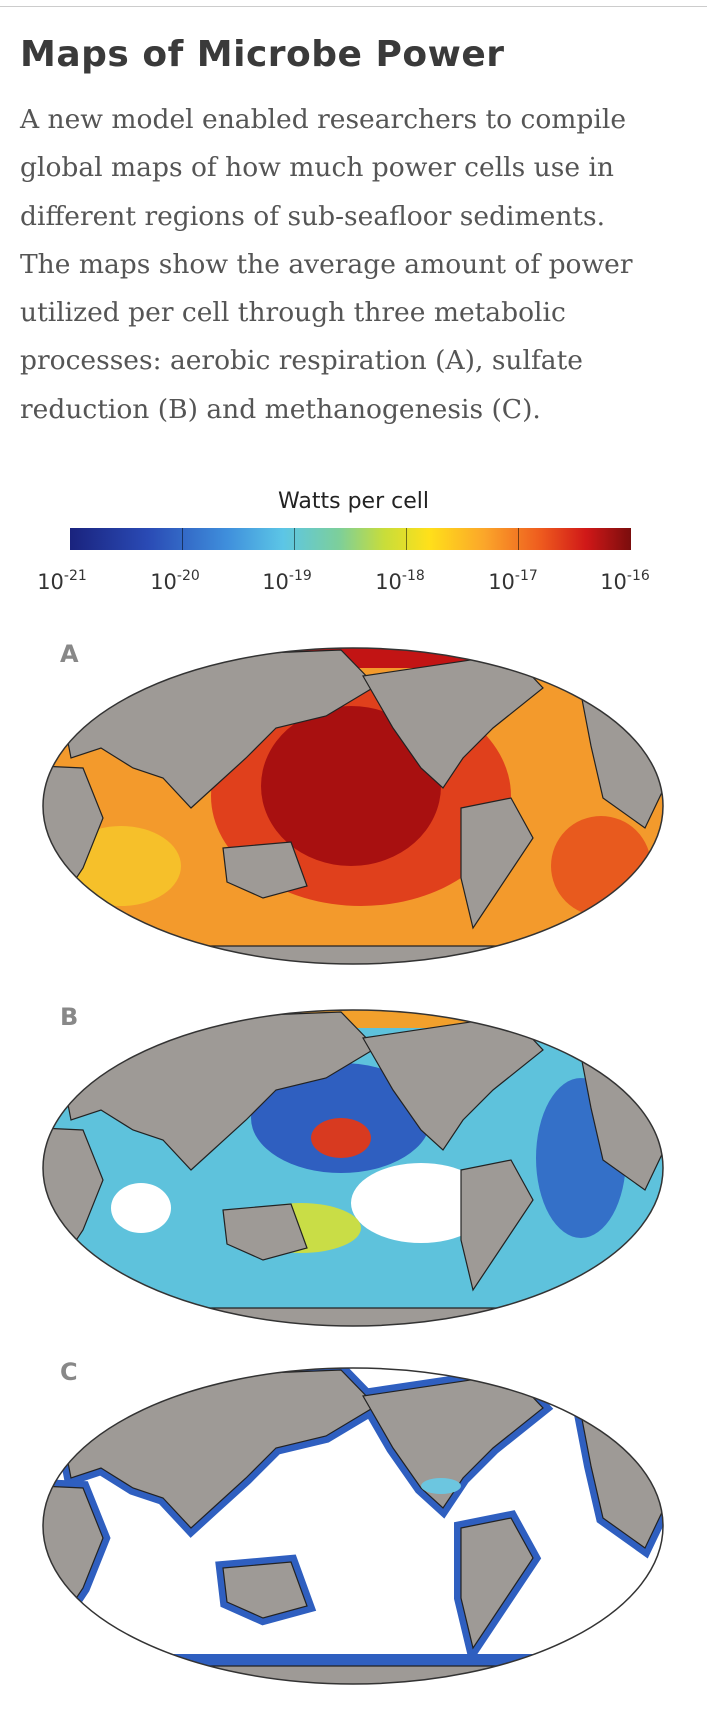 The image size is (707, 1720). Describe the element at coordinates (413, 576) in the screenshot. I see `tick-exponent: -18` at that location.